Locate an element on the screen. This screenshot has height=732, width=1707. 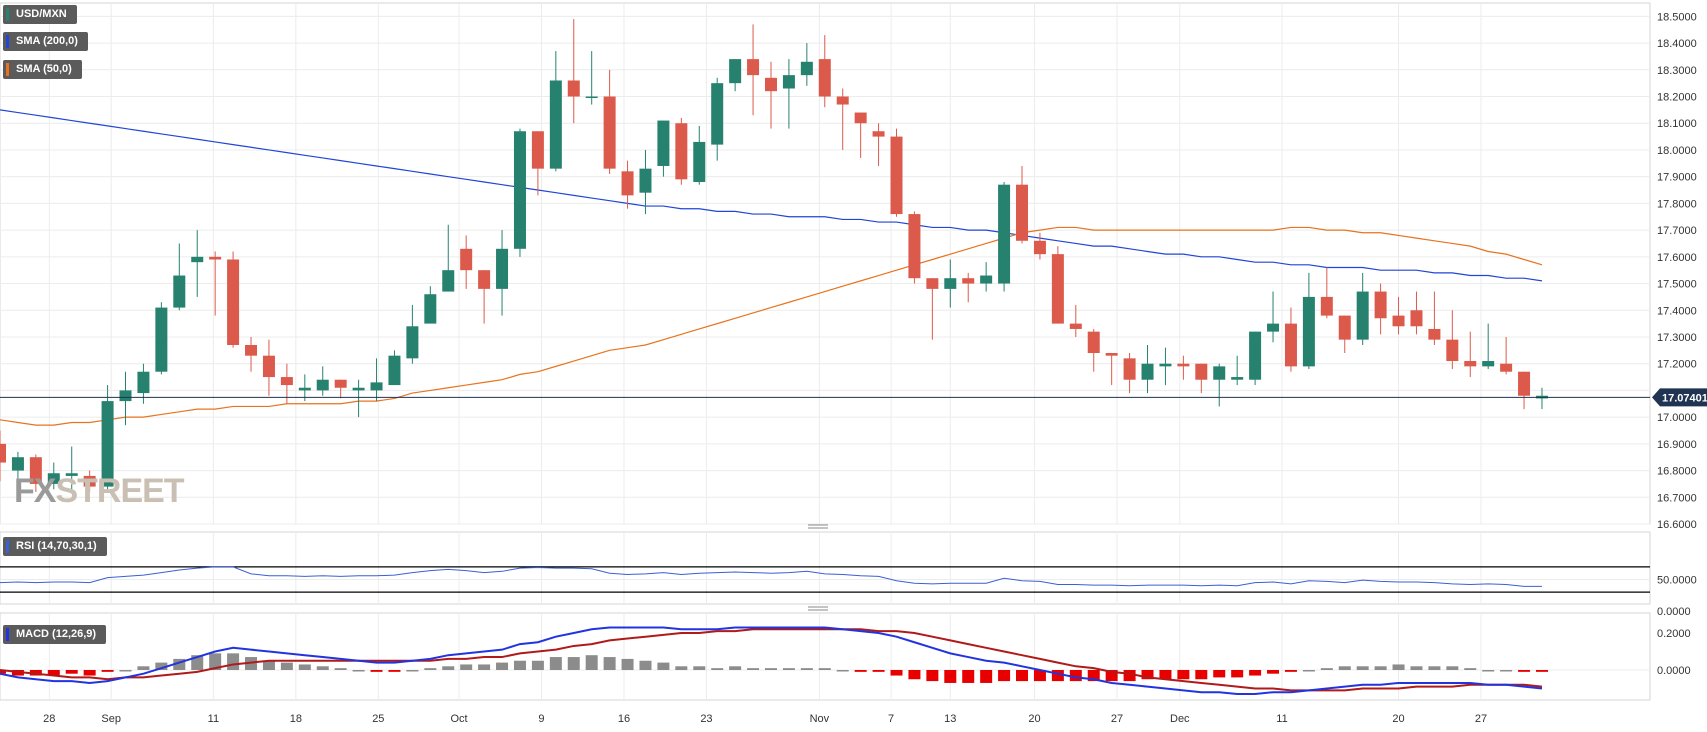
price-tick-label: 17.8000 is located at coordinates (1677, 204).